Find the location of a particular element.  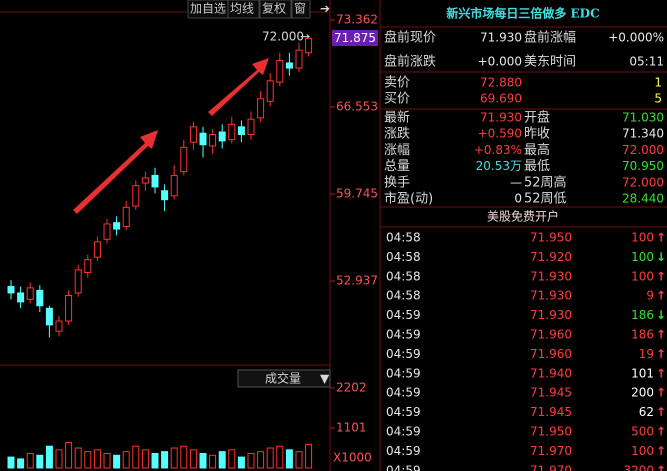

field-value: +0.83% is located at coordinates (498, 150).